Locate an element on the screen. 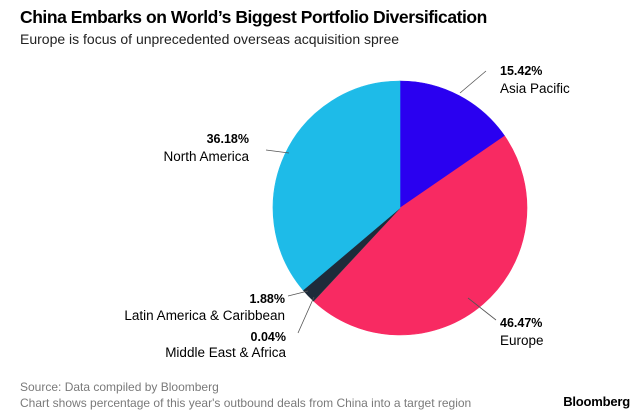  source-note: Source: Data compiled by Bloomberg is located at coordinates (119, 387).